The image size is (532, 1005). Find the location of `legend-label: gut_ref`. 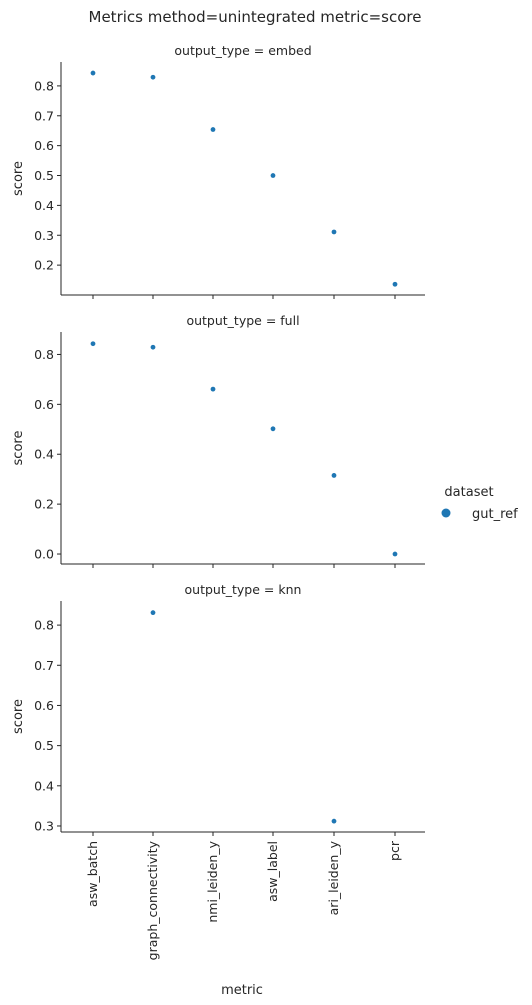

legend-label: gut_ref is located at coordinates (495, 514).